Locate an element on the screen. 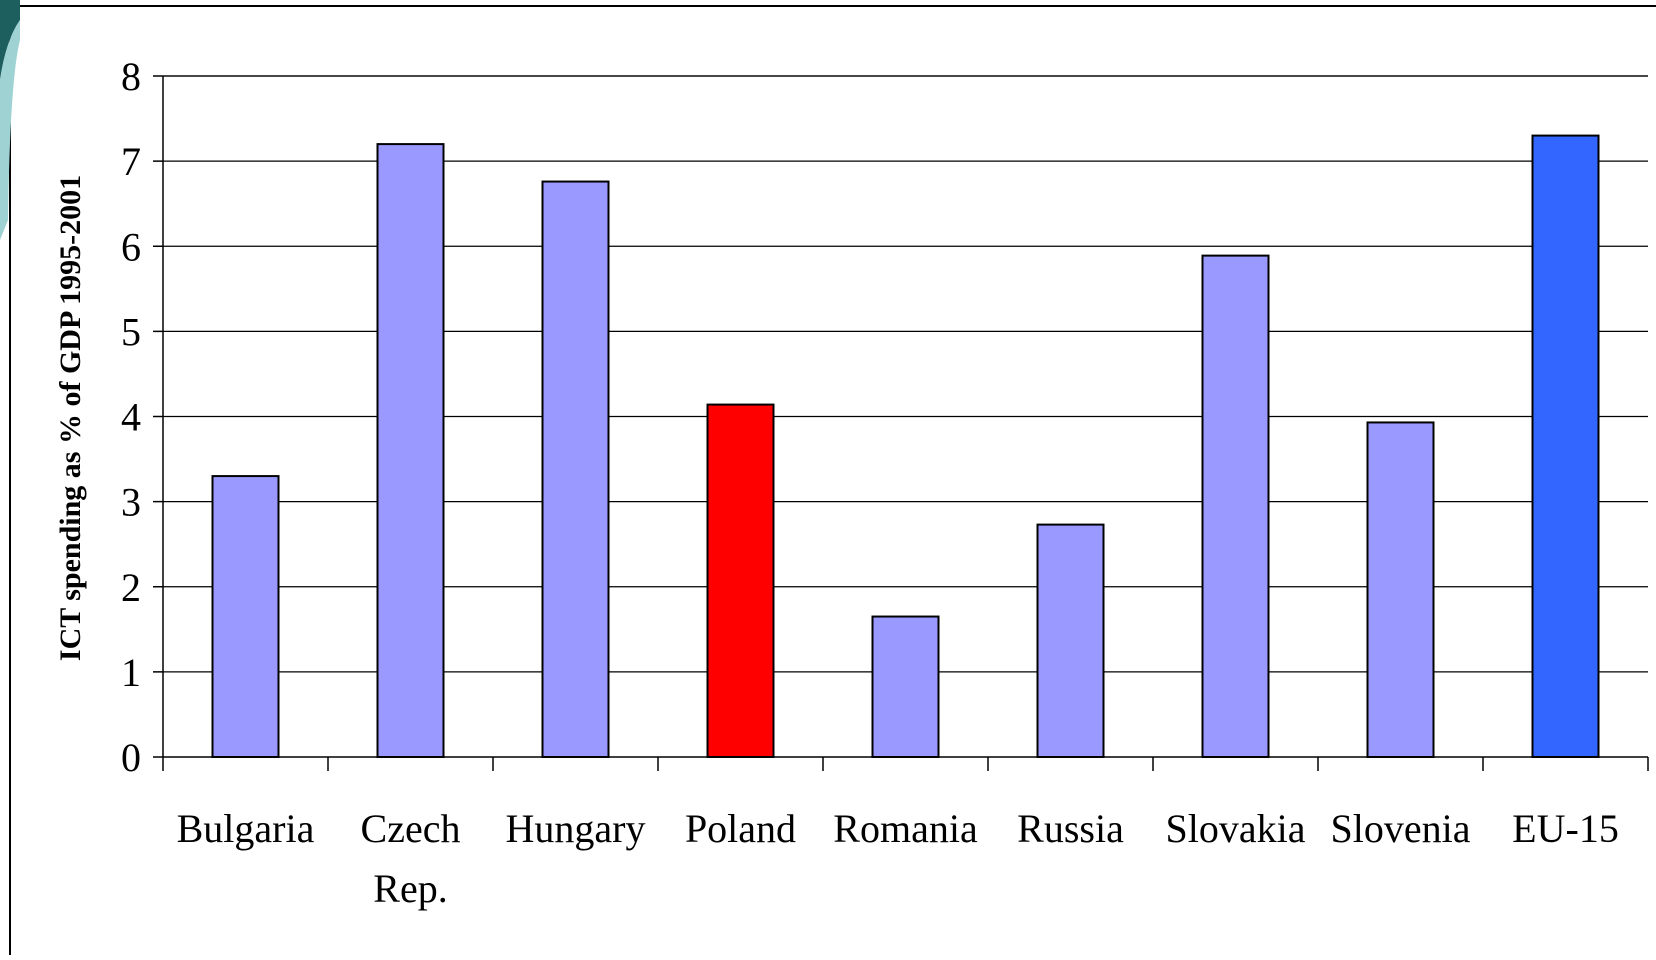  y-tick-label: 6 is located at coordinates (131, 246).